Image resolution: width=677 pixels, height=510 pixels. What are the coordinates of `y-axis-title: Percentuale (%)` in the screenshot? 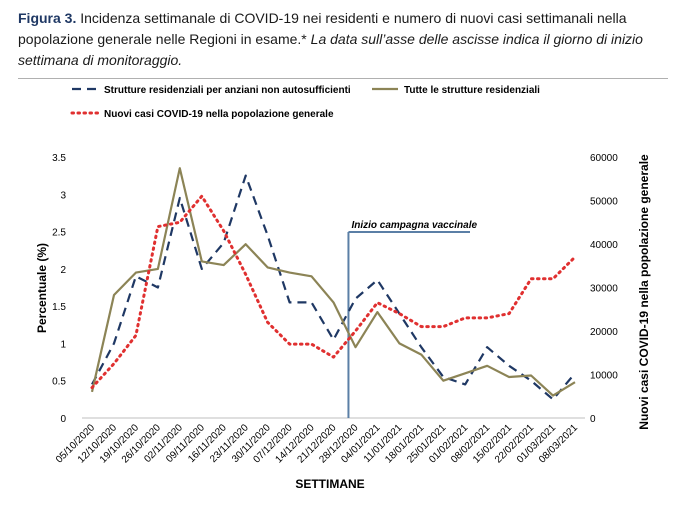 It's located at (42, 288).